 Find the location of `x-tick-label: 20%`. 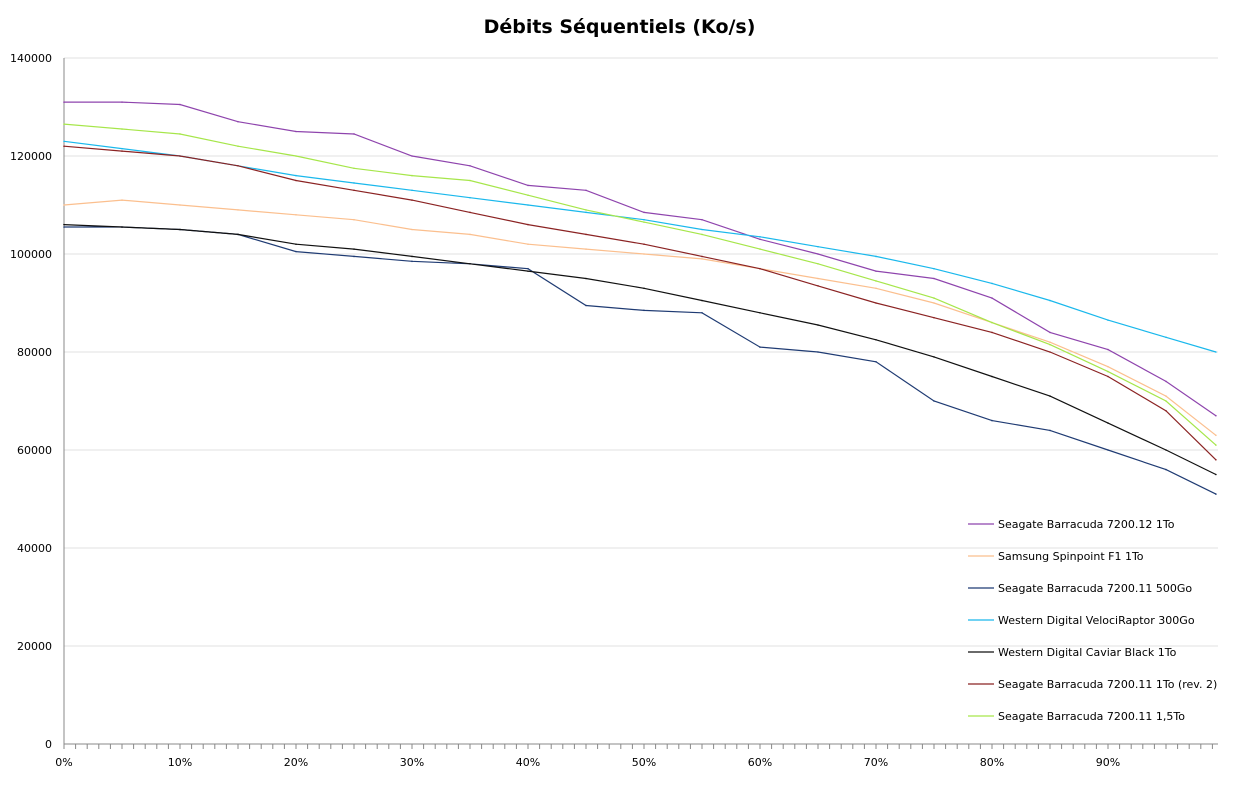

x-tick-label: 20% is located at coordinates (296, 762).